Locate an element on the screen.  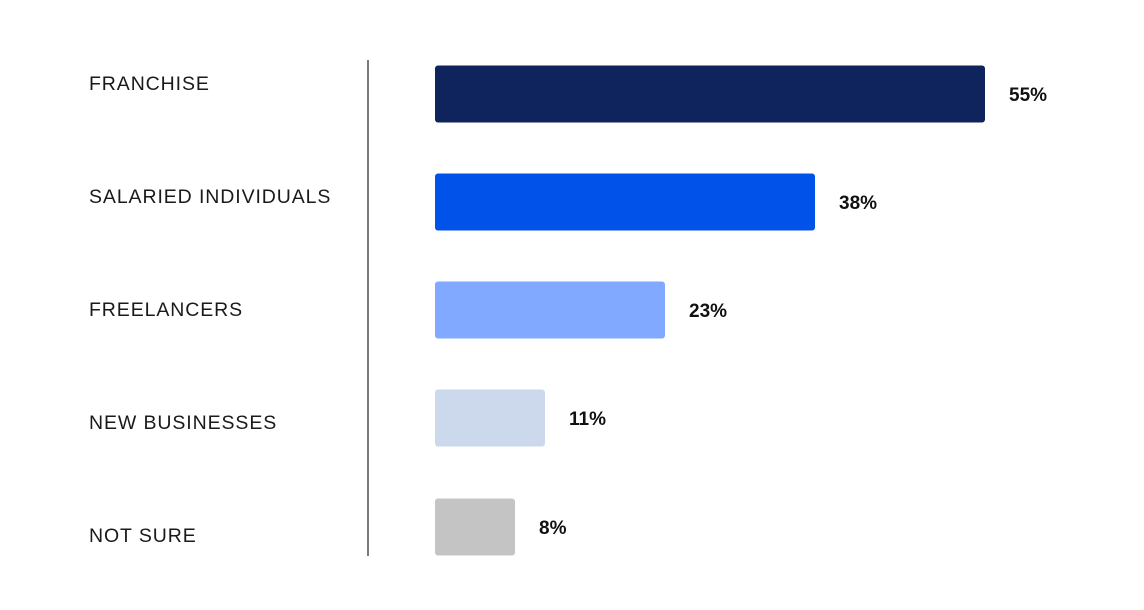
bar-not-sure is located at coordinates (475, 527).